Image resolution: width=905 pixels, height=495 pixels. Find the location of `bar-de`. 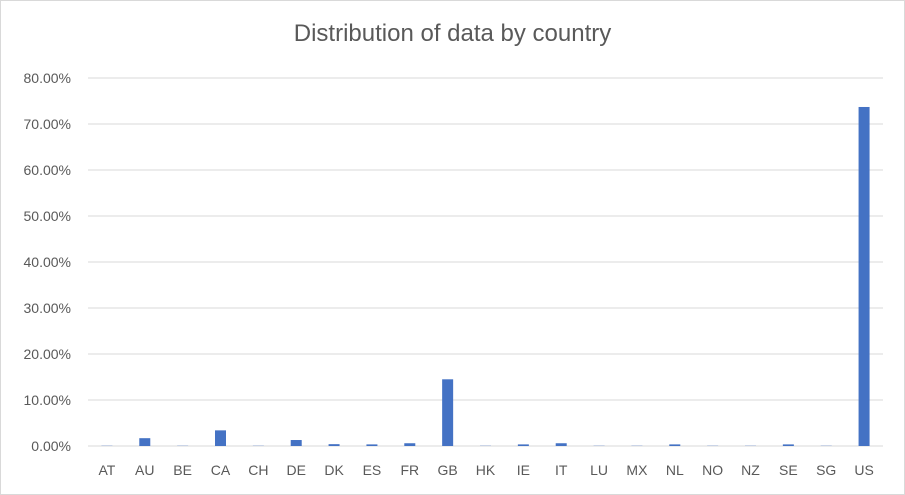

bar-de is located at coordinates (296, 443).